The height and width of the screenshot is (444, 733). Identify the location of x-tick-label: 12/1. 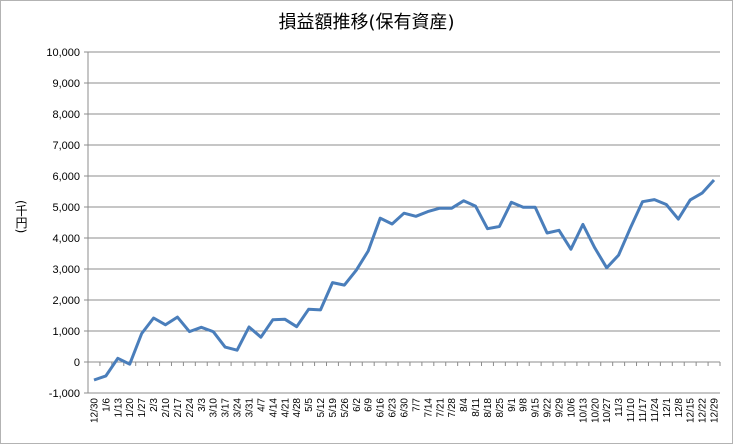
(667, 408).